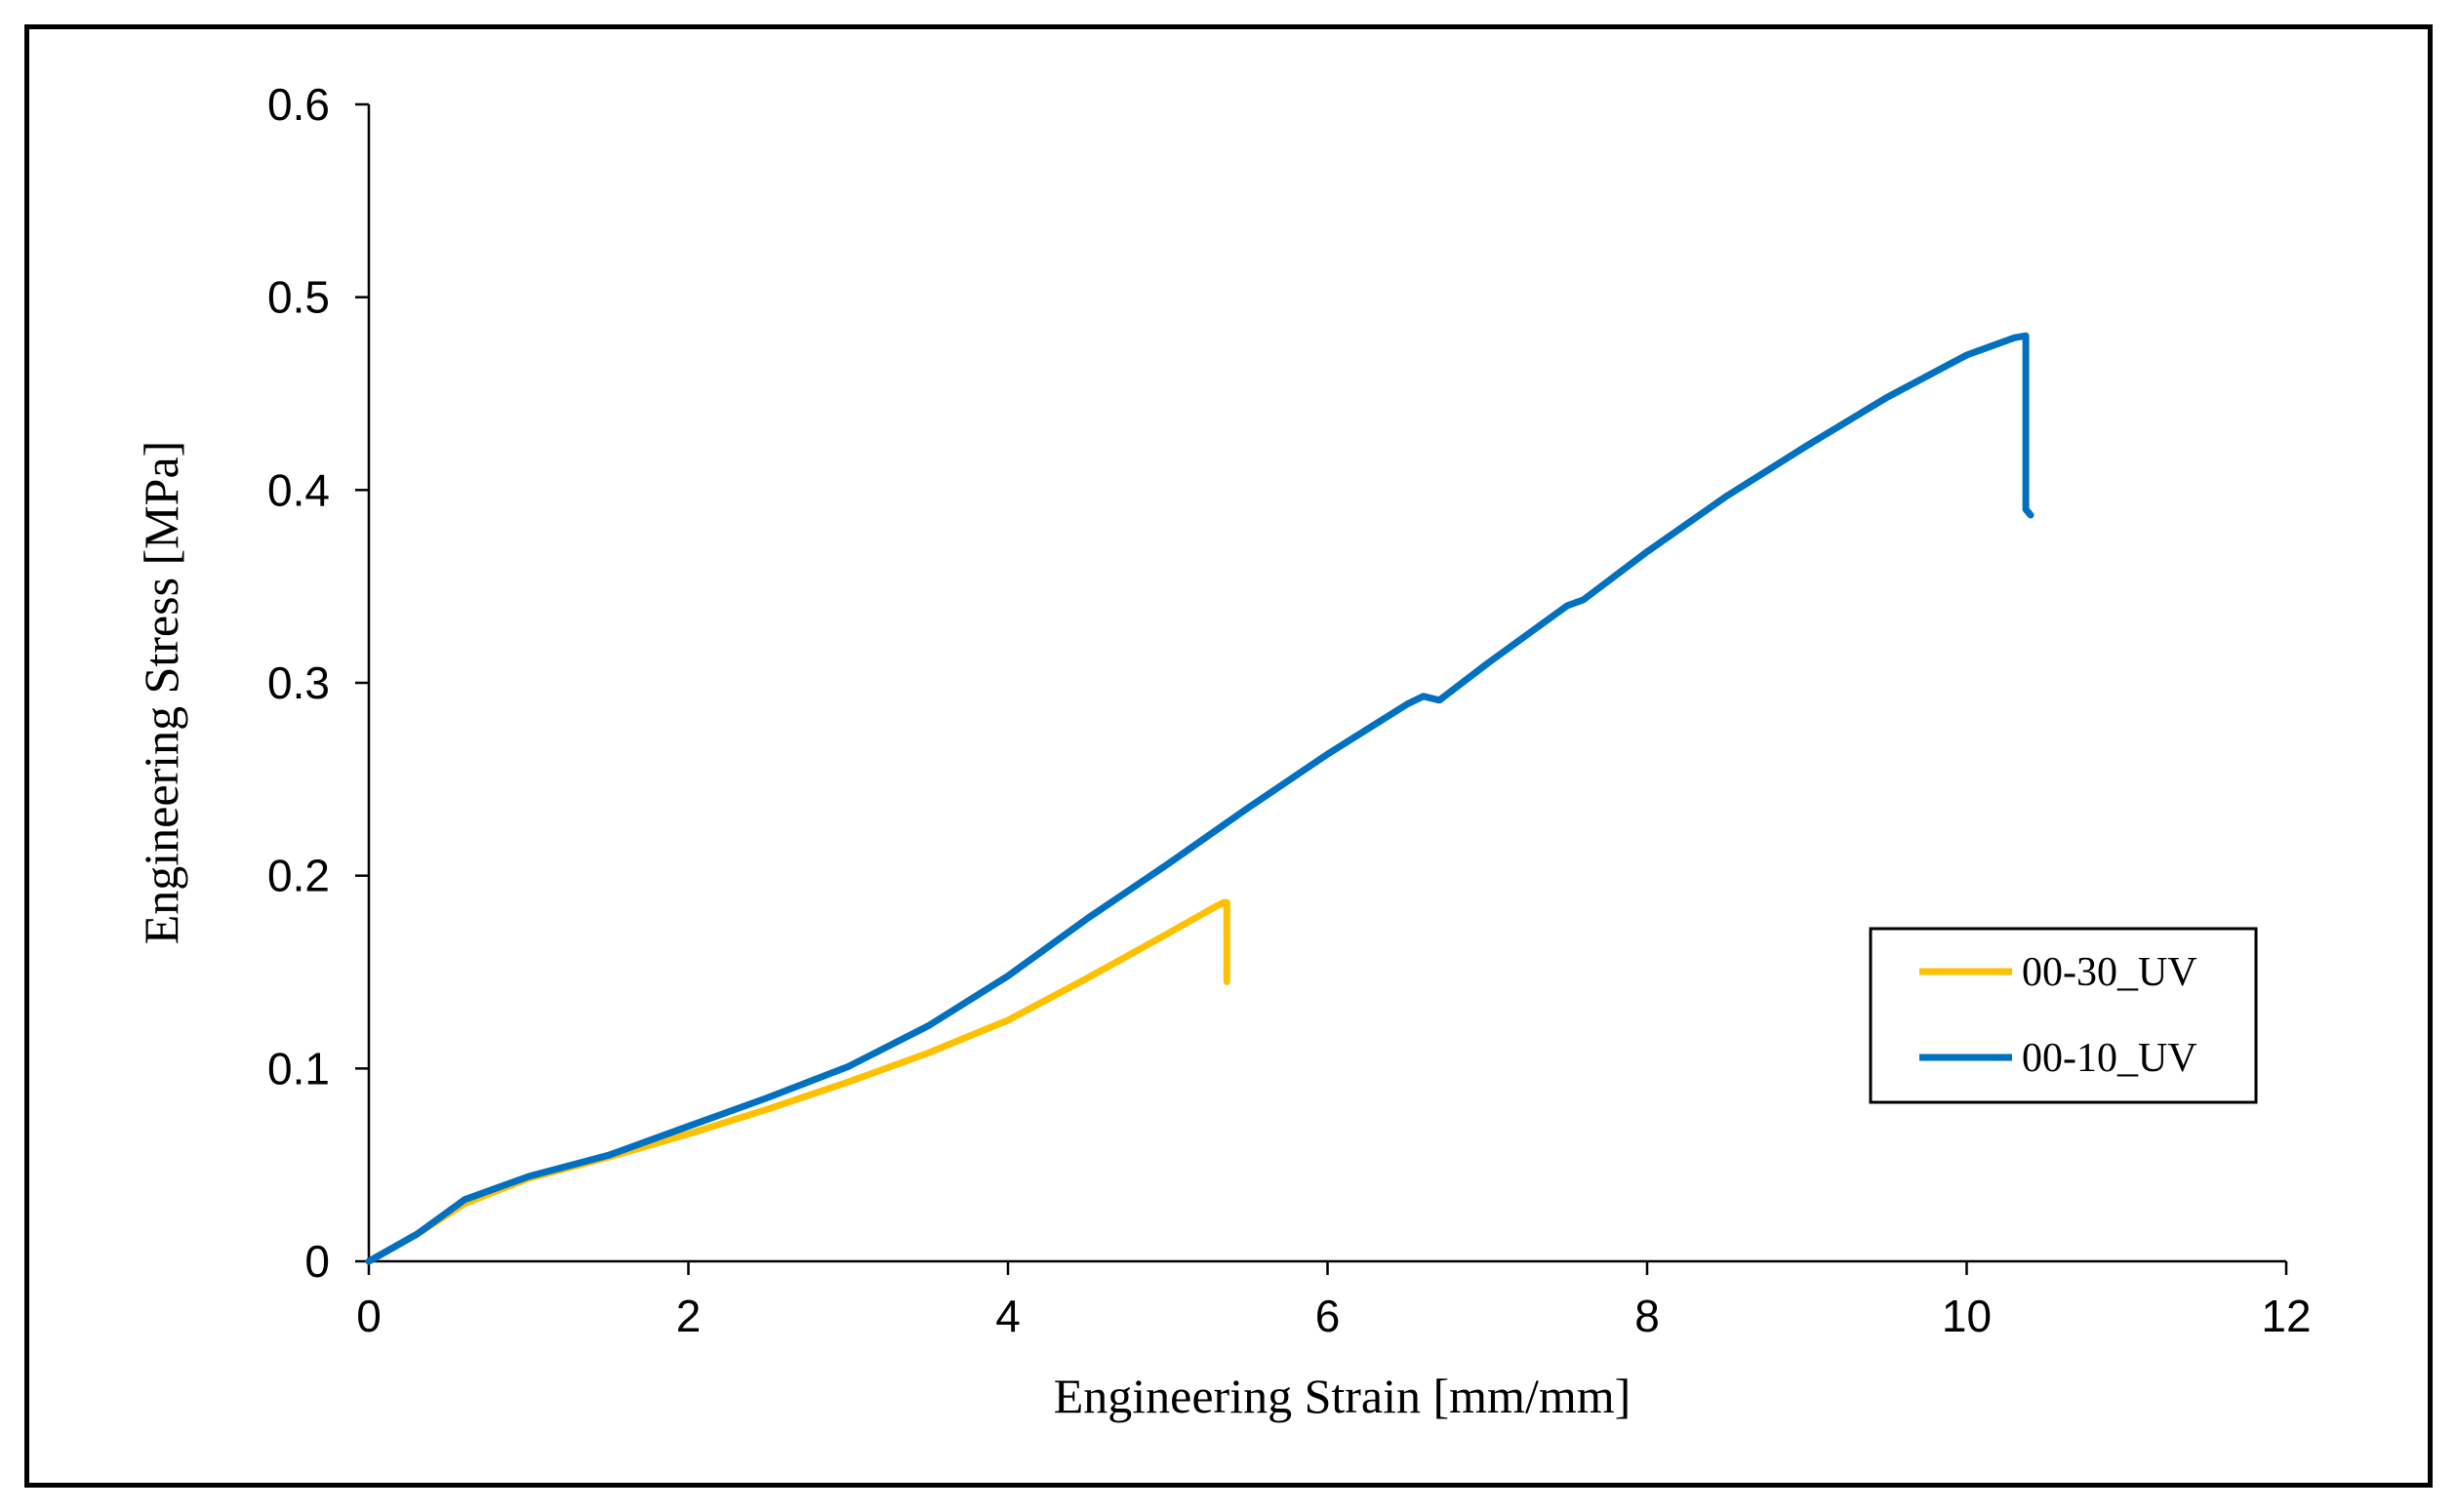 Image resolution: width=2457 pixels, height=1512 pixels. Describe the element at coordinates (797, 1081) in the screenshot. I see `series-line-00-30_UV` at that location.